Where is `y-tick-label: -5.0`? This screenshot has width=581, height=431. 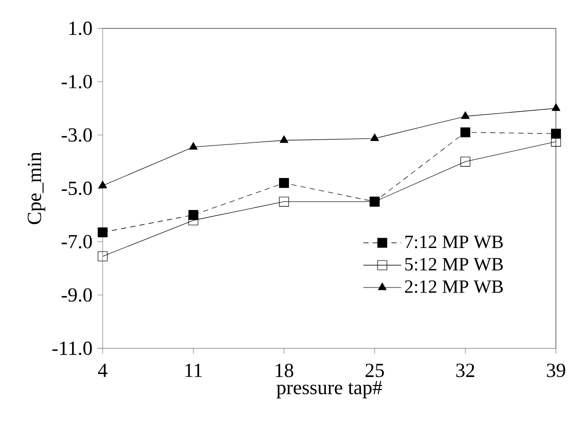
y-tick-label: -5.0 is located at coordinates (77, 189).